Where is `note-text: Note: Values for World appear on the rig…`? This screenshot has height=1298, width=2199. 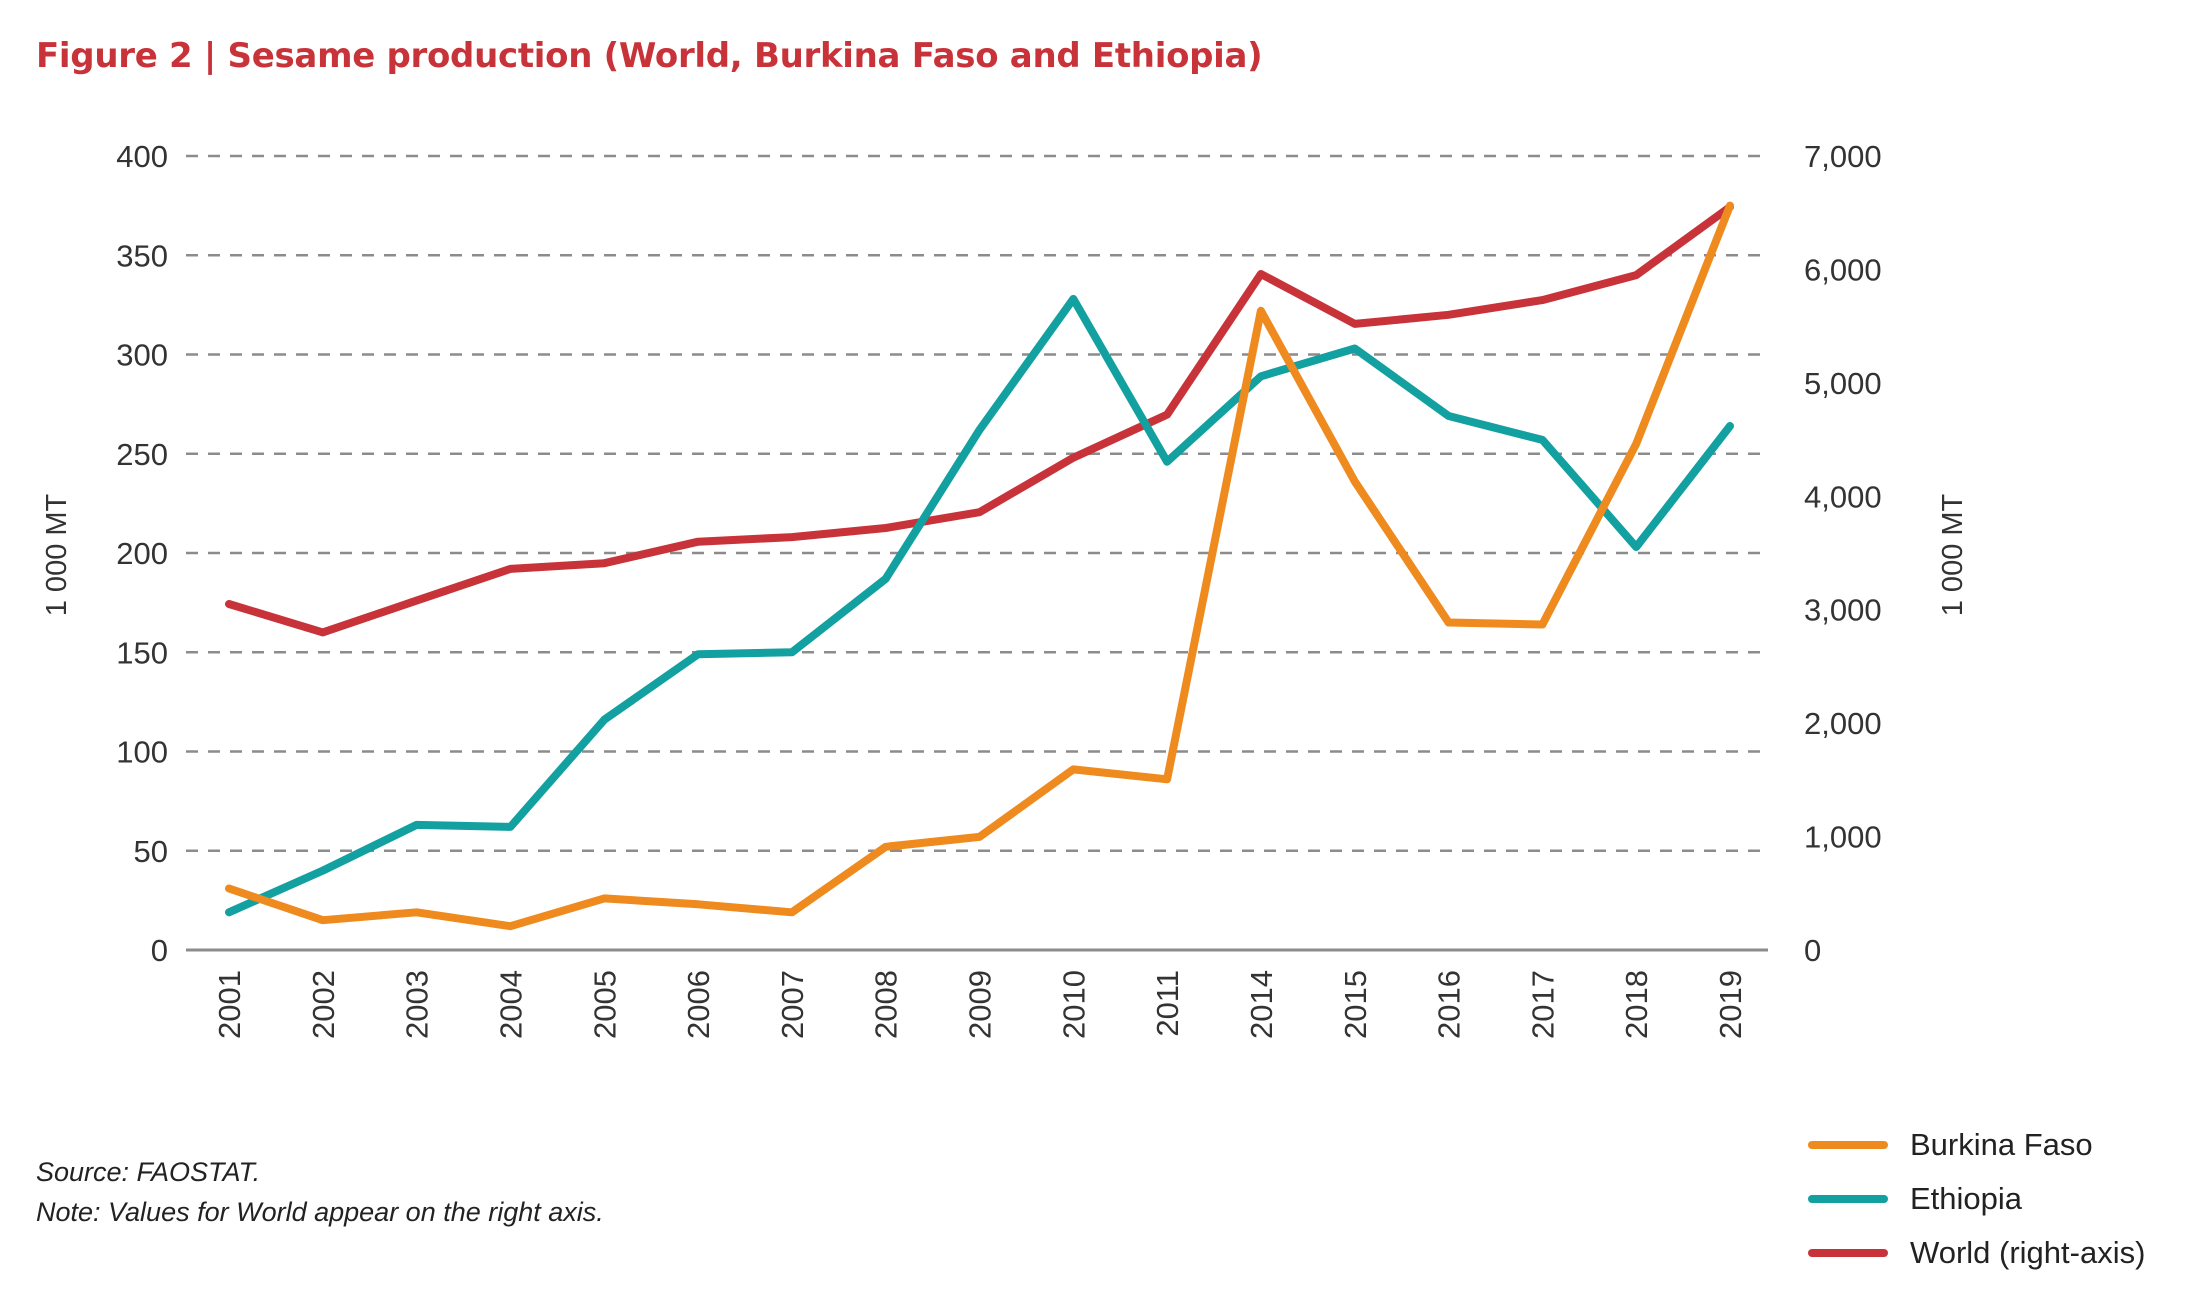 note-text: Note: Values for World appear on the rig… is located at coordinates (320, 1212).